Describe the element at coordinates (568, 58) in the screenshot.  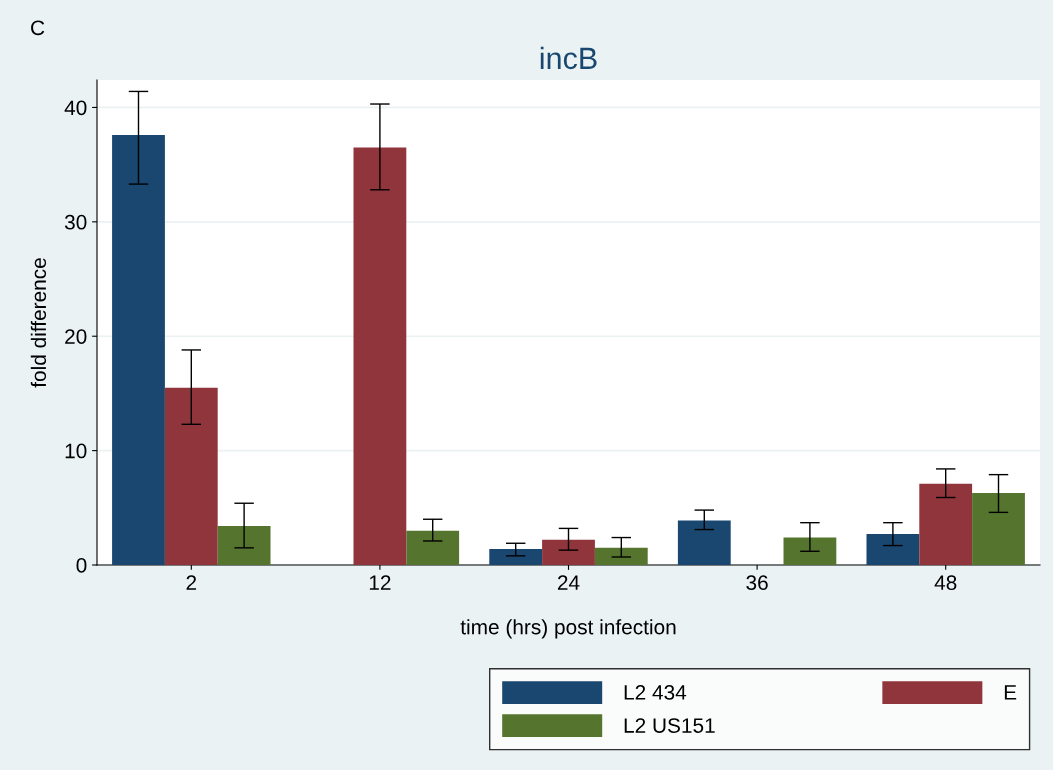
I see `chart-title: incB` at that location.